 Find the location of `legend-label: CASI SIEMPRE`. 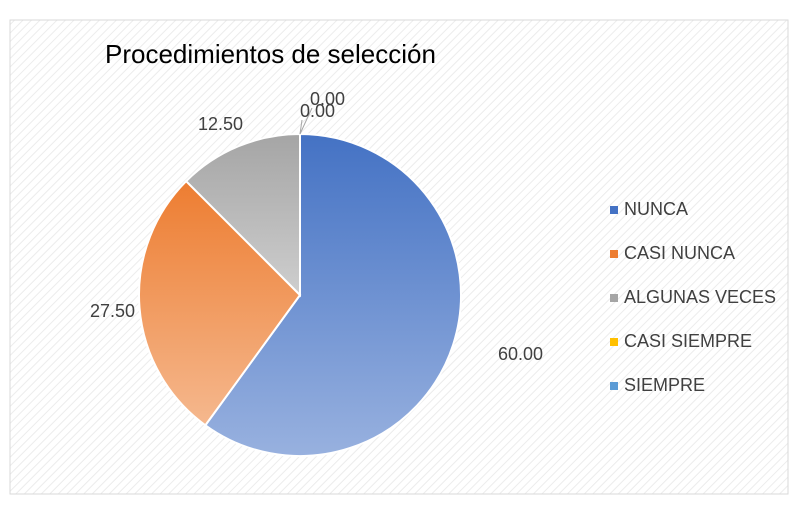

legend-label: CASI SIEMPRE is located at coordinates (688, 341).